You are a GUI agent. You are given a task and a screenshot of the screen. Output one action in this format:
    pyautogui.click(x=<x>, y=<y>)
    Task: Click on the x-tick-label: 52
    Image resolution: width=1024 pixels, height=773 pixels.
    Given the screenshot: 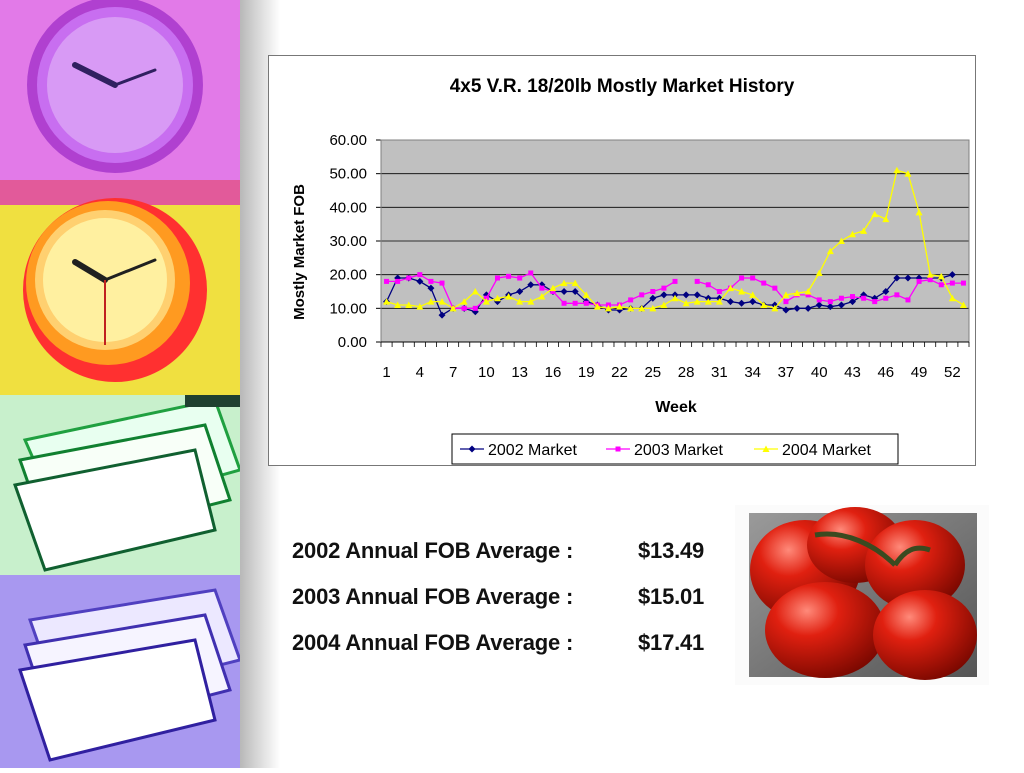 What is the action you would take?
    pyautogui.click(x=952, y=372)
    